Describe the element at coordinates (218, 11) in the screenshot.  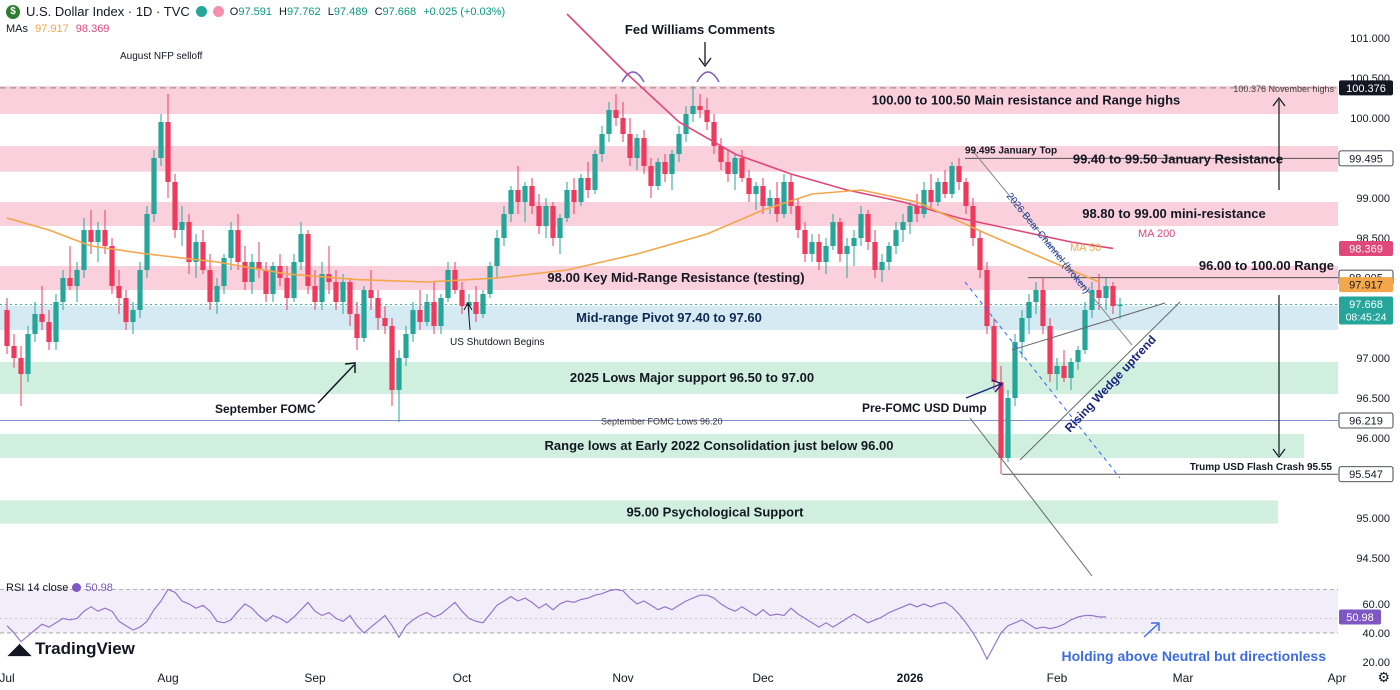
I see `delay-icon` at that location.